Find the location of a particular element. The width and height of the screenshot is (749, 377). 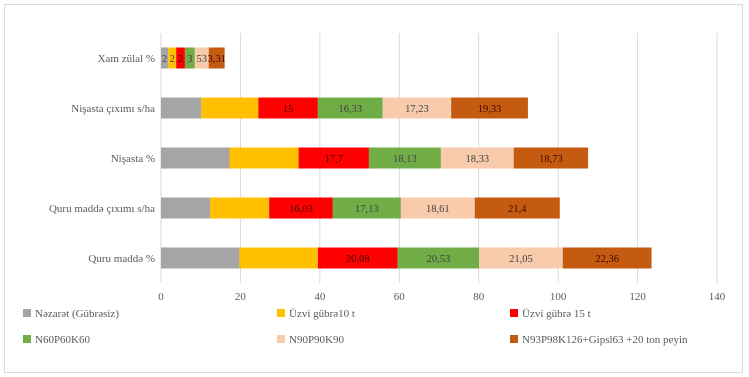

data-label: 16,03 is located at coordinates (301, 209).